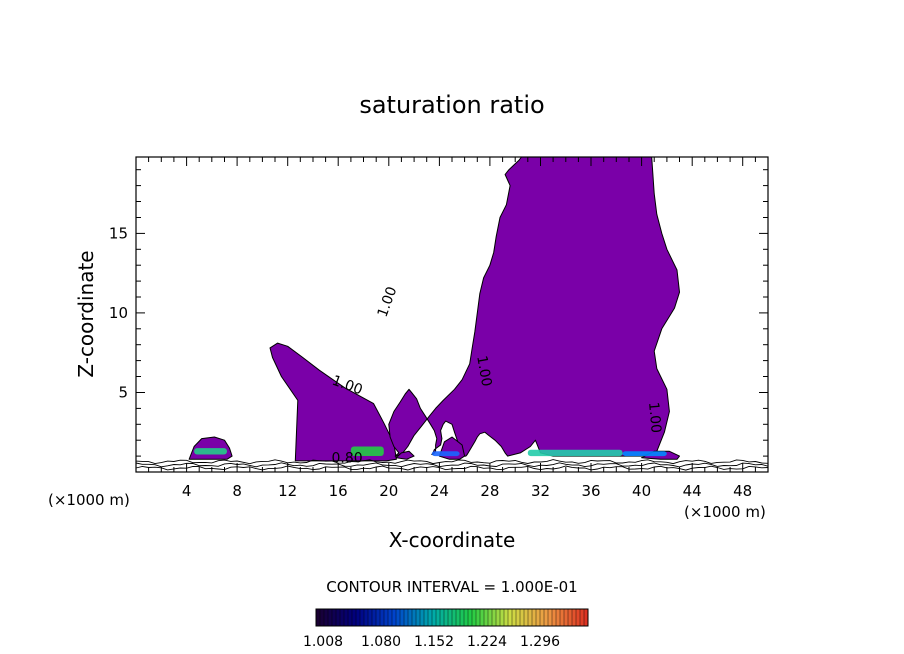 Image resolution: width=904 pixels, height=654 pixels. I want to click on colorbar-tick-labels: 1.008 1.080 1.152 1.224 1.296, so click(431, 642).